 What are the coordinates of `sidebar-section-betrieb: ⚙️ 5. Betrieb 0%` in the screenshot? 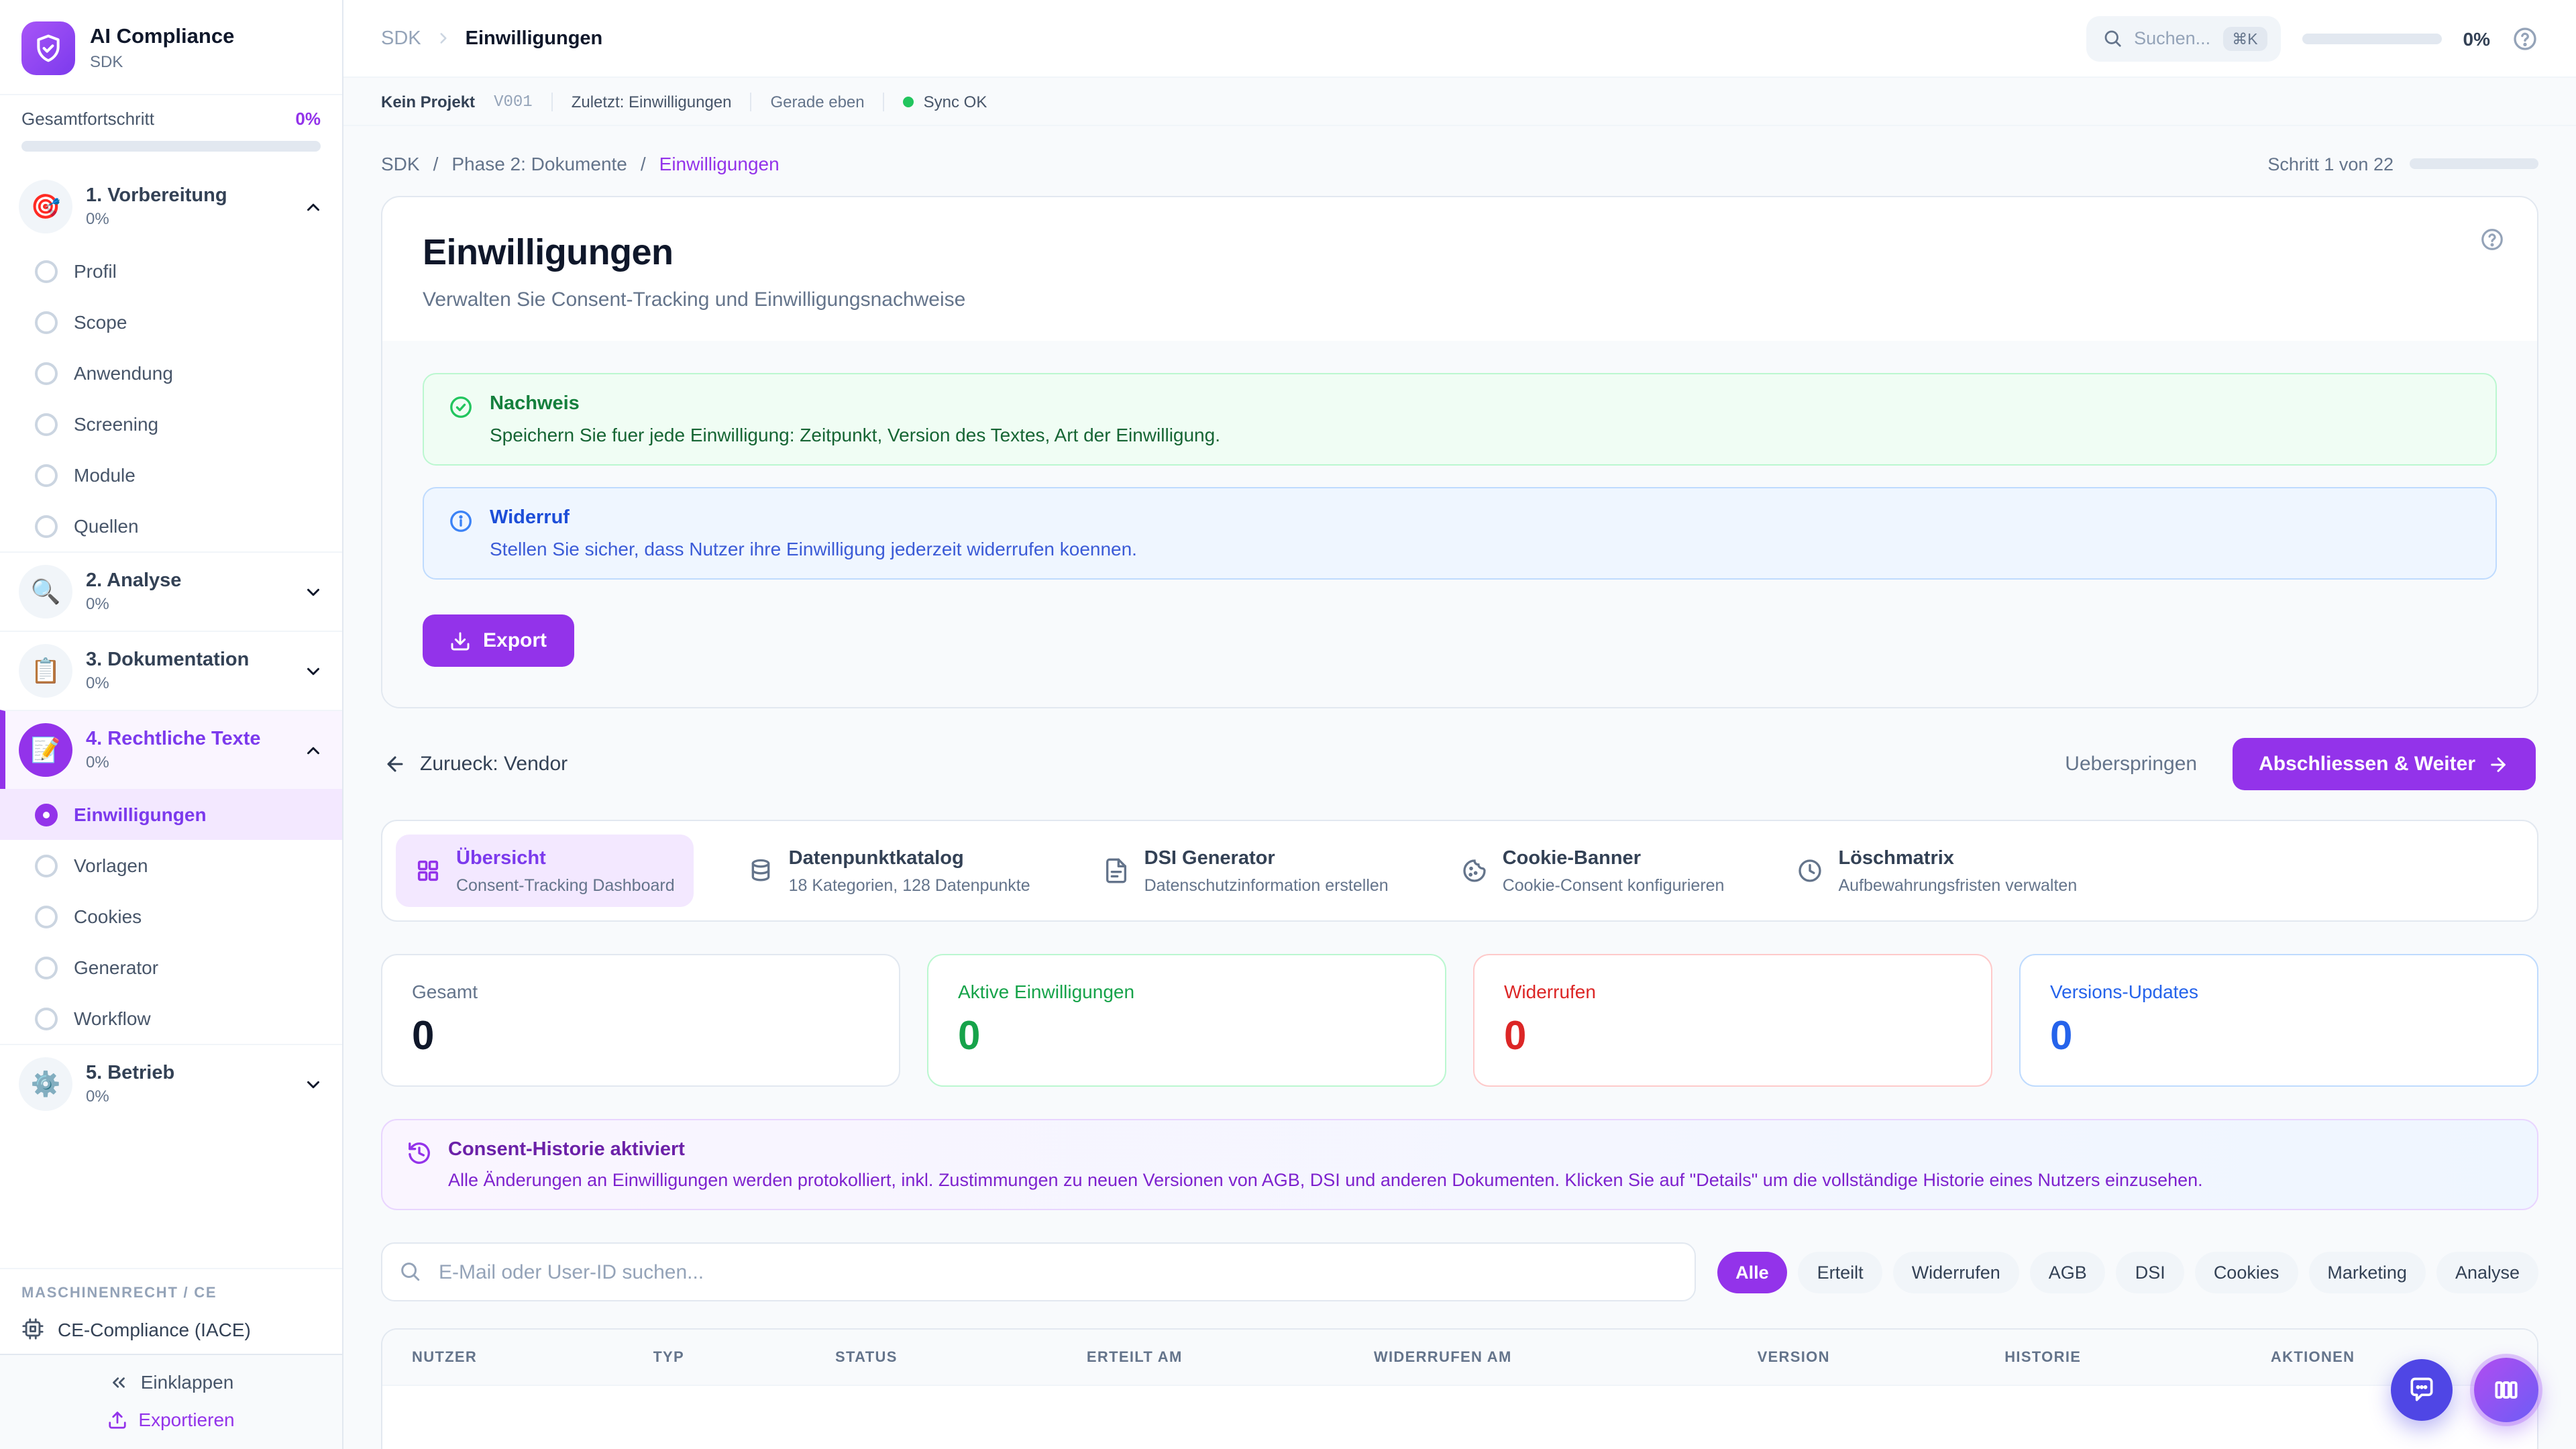 It's located at (171, 1083).